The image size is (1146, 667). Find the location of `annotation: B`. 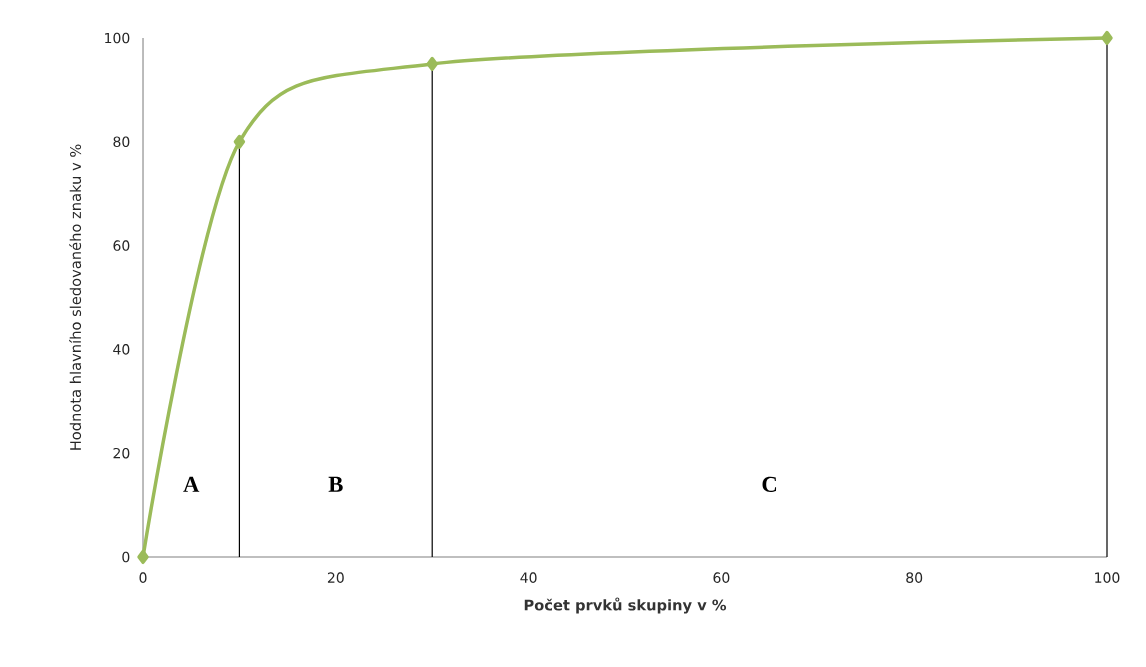

annotation: B is located at coordinates (335, 484).